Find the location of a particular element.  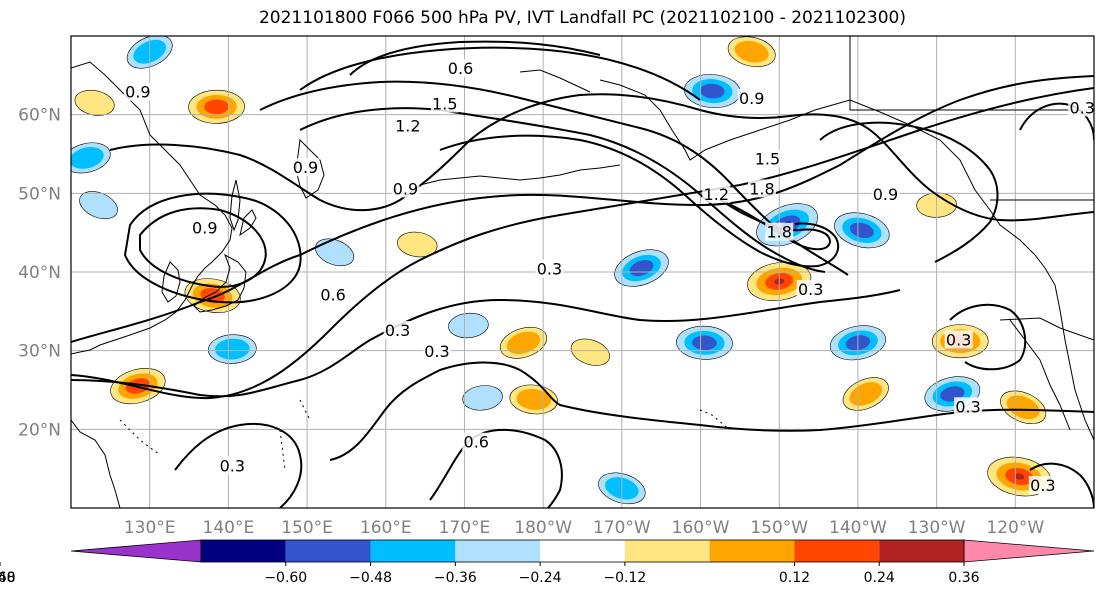

pv-contour-0.3-southeast is located at coordinates (1061, 485).